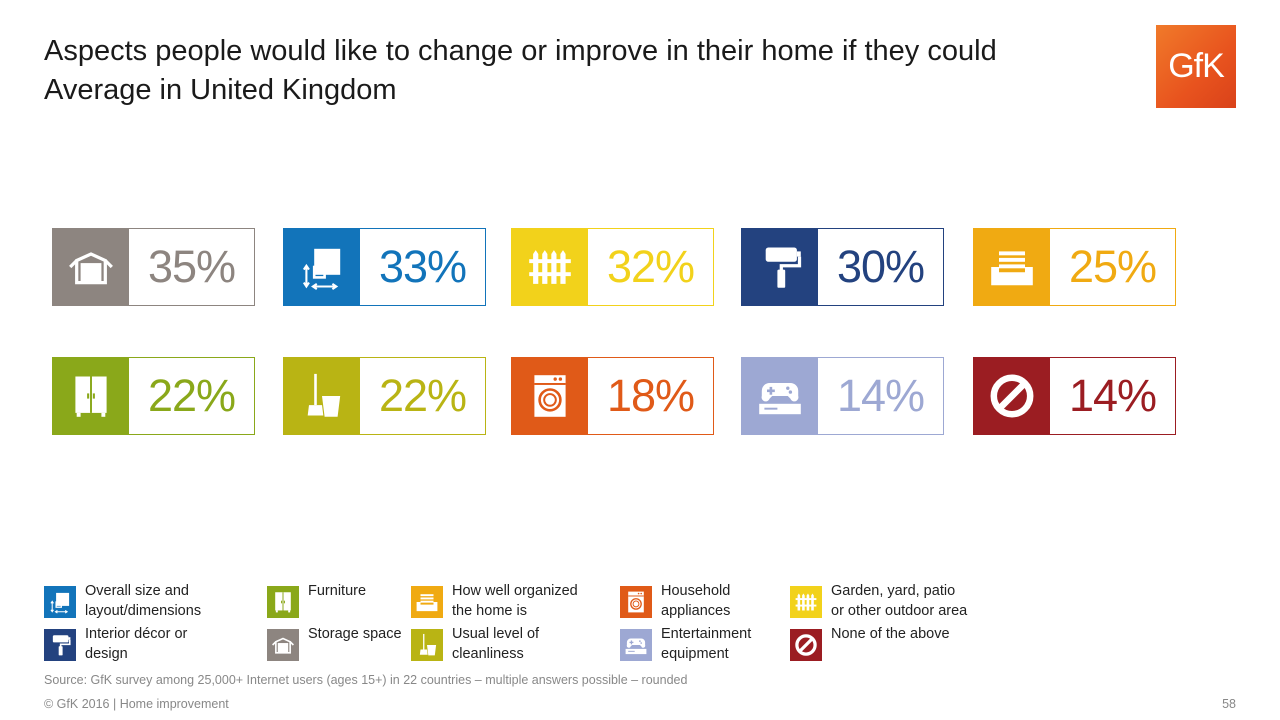 The image size is (1280, 720). I want to click on legend-item: Furniture, so click(357, 600).